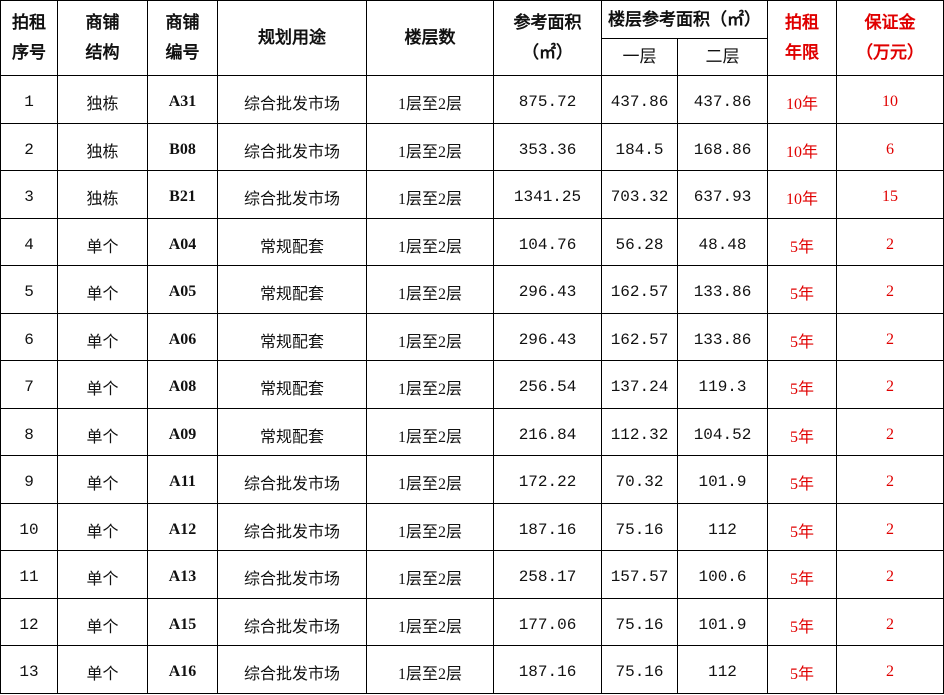  Describe the element at coordinates (29, 479) in the screenshot. I see `cell-seq: 9` at that location.